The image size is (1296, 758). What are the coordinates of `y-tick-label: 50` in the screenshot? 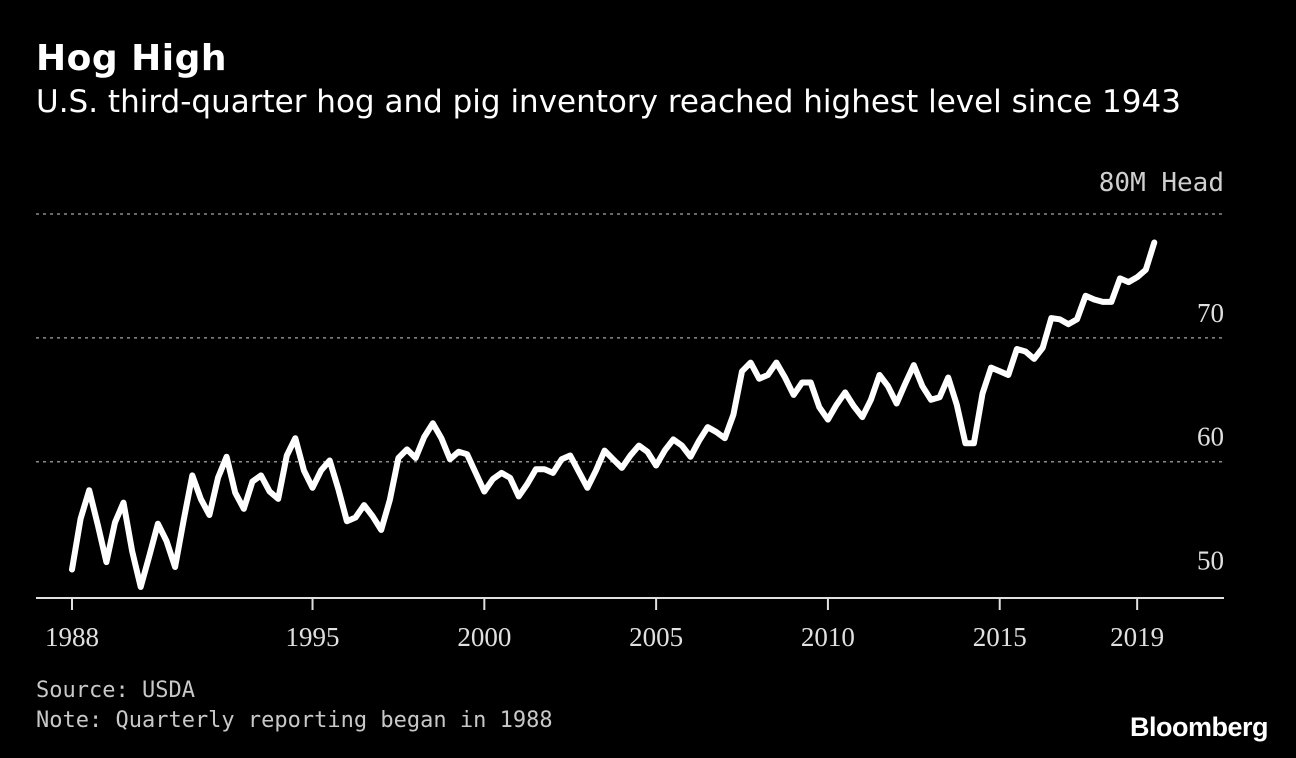 It's located at (1210, 561).